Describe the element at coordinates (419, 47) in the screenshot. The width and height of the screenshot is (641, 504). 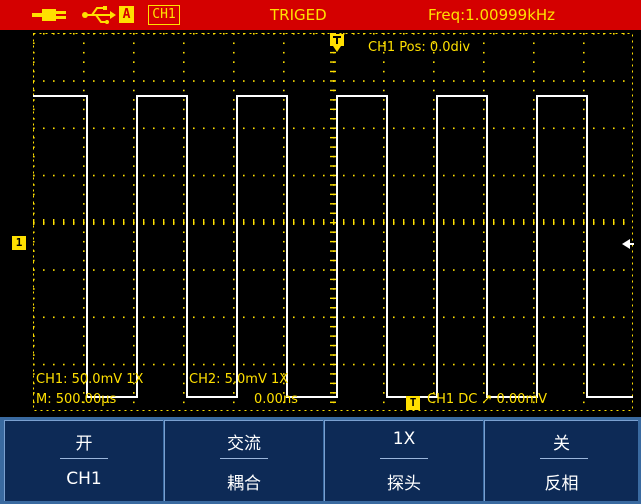
I see `ch1-position-readout: CH1 Pos: 0.0div` at that location.